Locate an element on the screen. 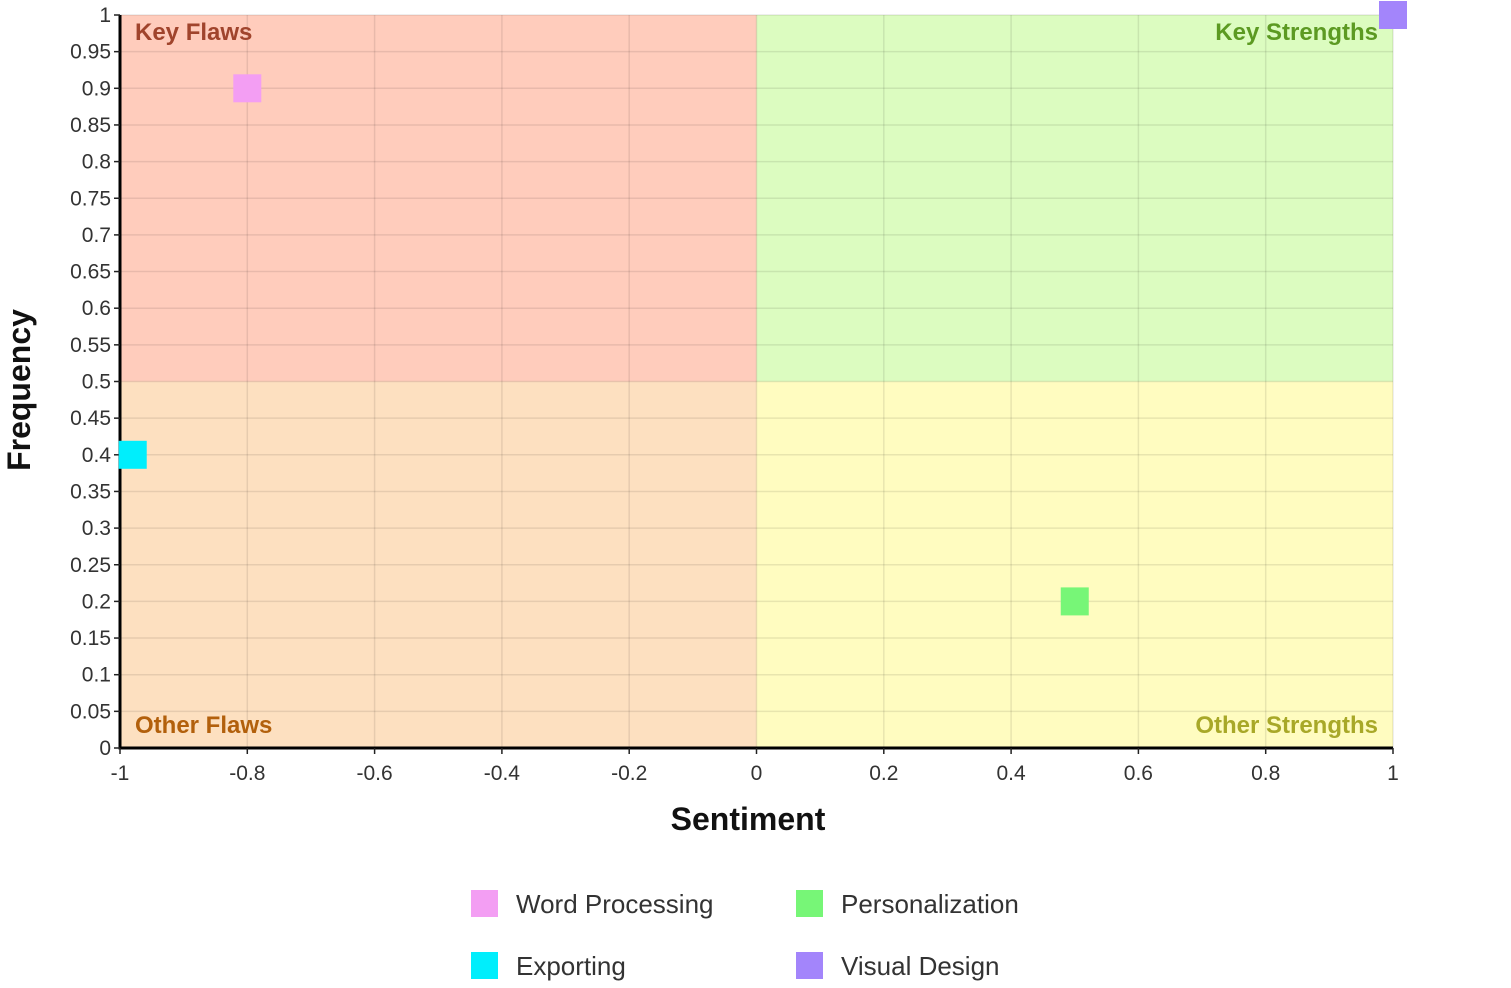 This screenshot has width=1511, height=988. y-tick-label: 0.75 is located at coordinates (90, 198).